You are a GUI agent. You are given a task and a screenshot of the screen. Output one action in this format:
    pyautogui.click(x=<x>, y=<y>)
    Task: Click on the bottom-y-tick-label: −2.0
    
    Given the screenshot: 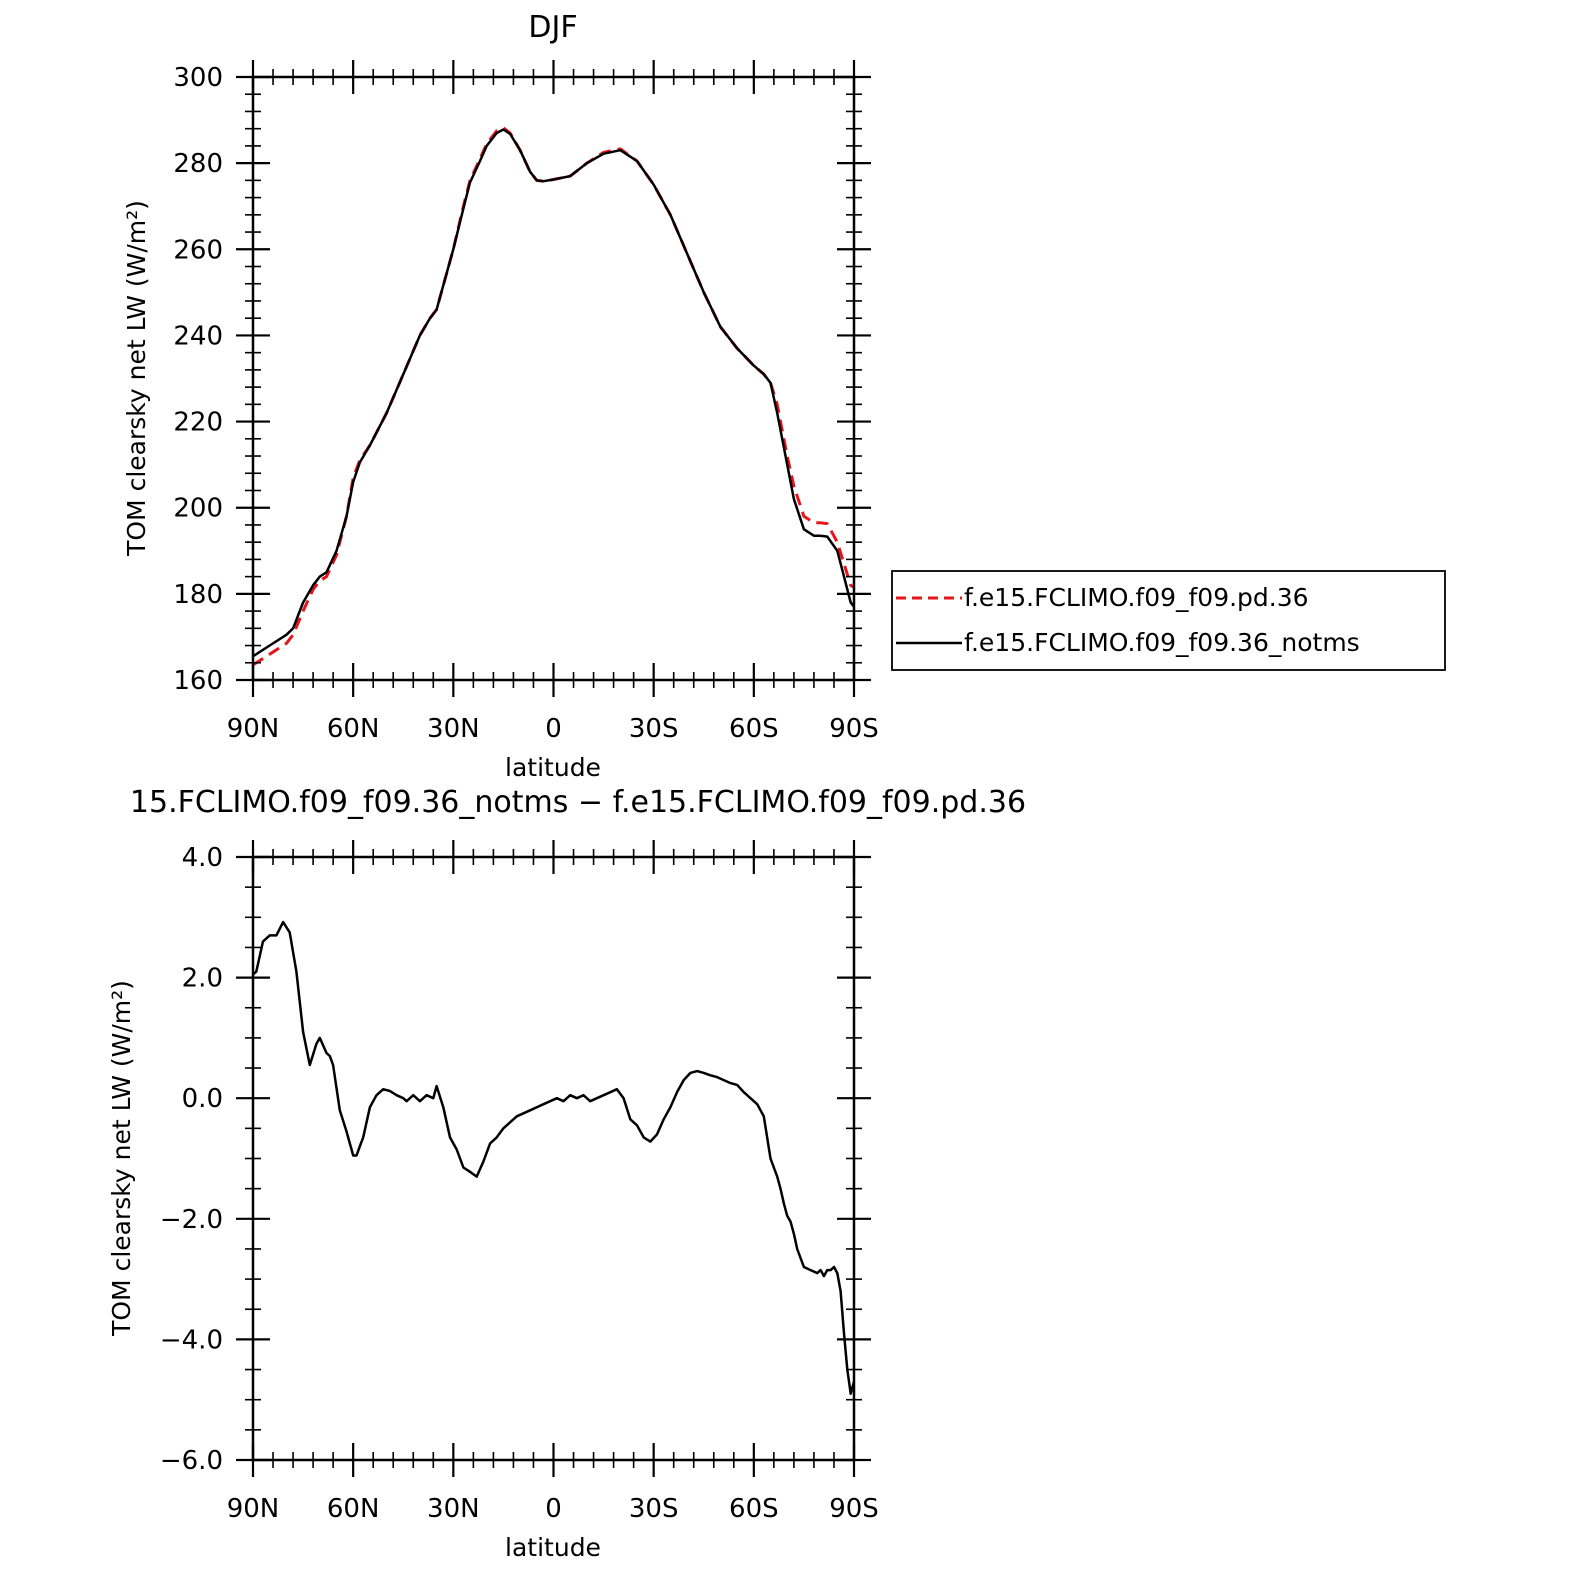 What is the action you would take?
    pyautogui.click(x=191, y=1220)
    